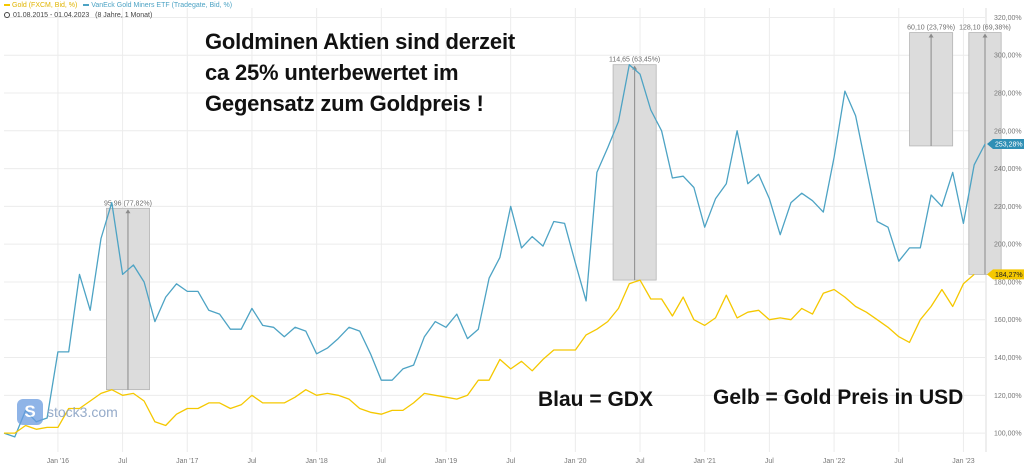 The height and width of the screenshot is (467, 1024). What do you see at coordinates (1008, 320) in the screenshot?
I see `y-tick-label: 160,00%` at bounding box center [1008, 320].